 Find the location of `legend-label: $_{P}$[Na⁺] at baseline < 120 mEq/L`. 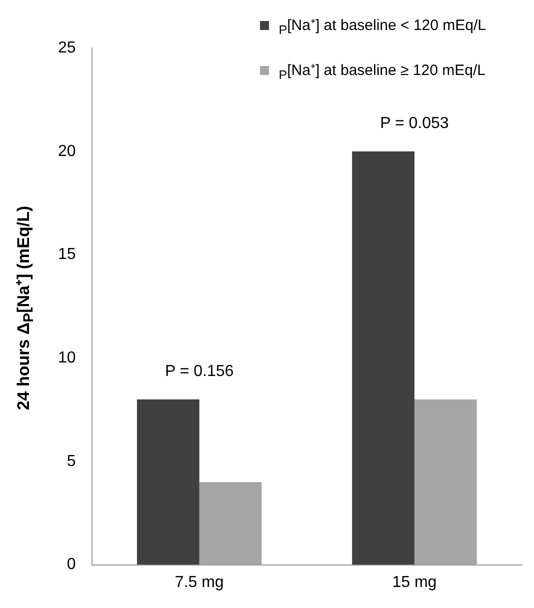

legend-label: $_{P}$[Na⁺] at baseline < 120 mEq/L is located at coordinates (382, 26).